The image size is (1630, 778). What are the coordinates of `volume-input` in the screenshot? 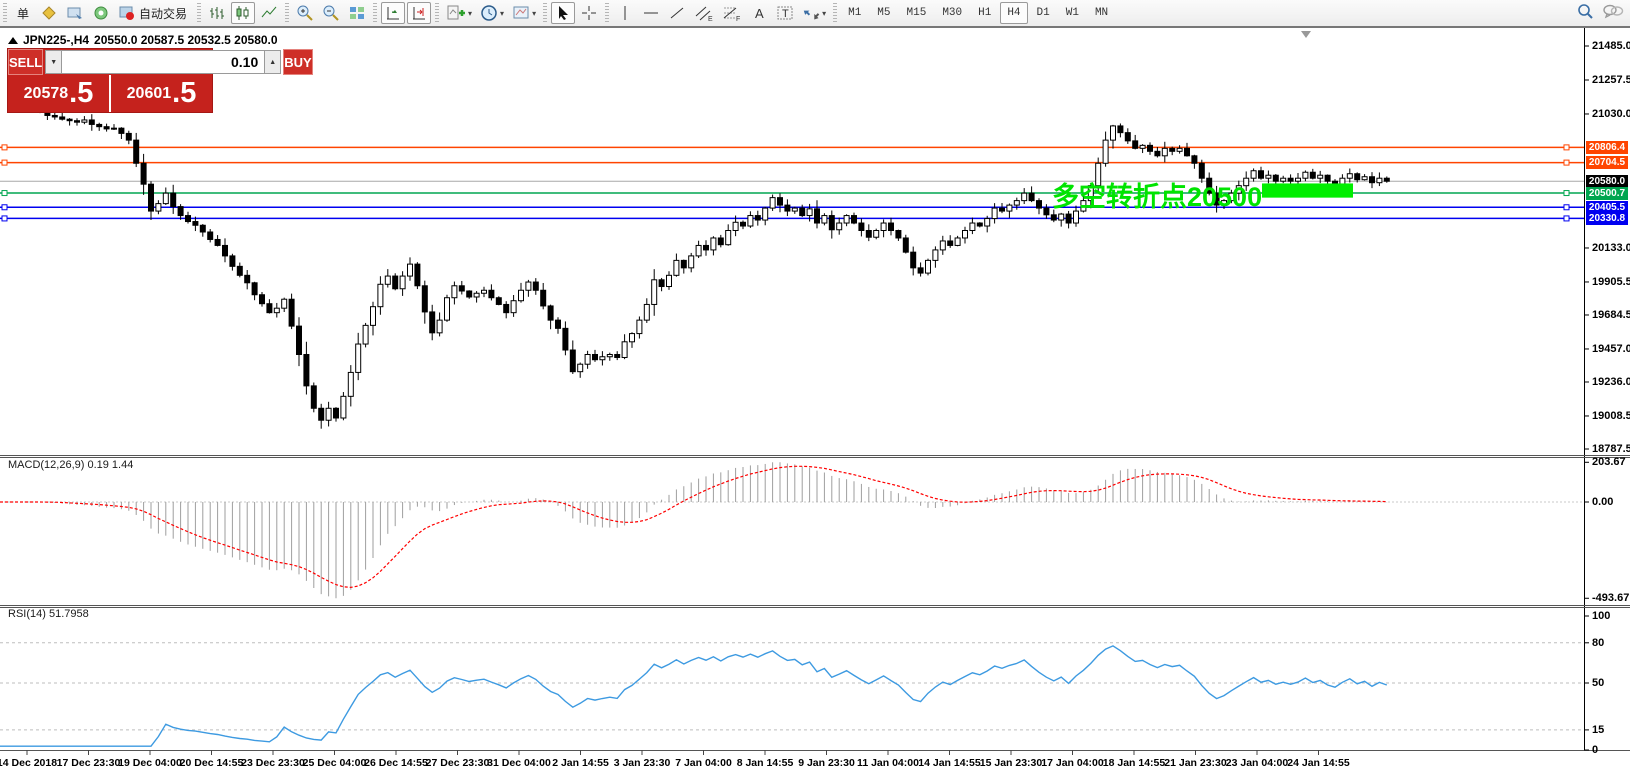 It's located at (163, 62).